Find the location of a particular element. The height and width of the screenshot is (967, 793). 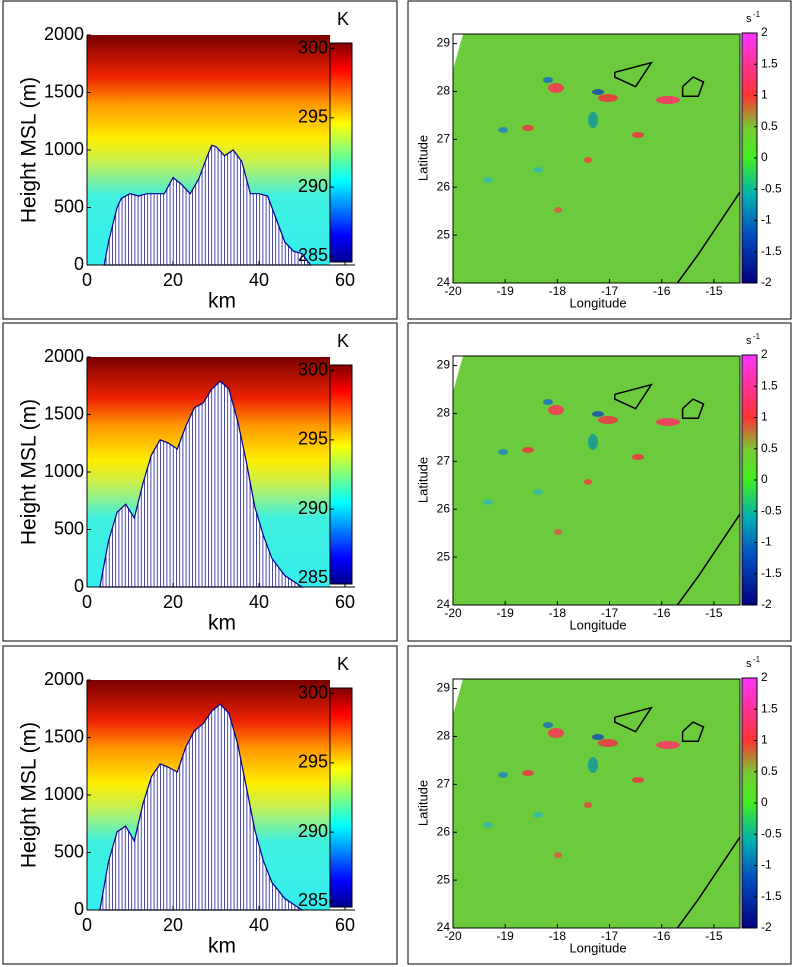

colorbar-tick-label: 0 is located at coordinates (764, 479).